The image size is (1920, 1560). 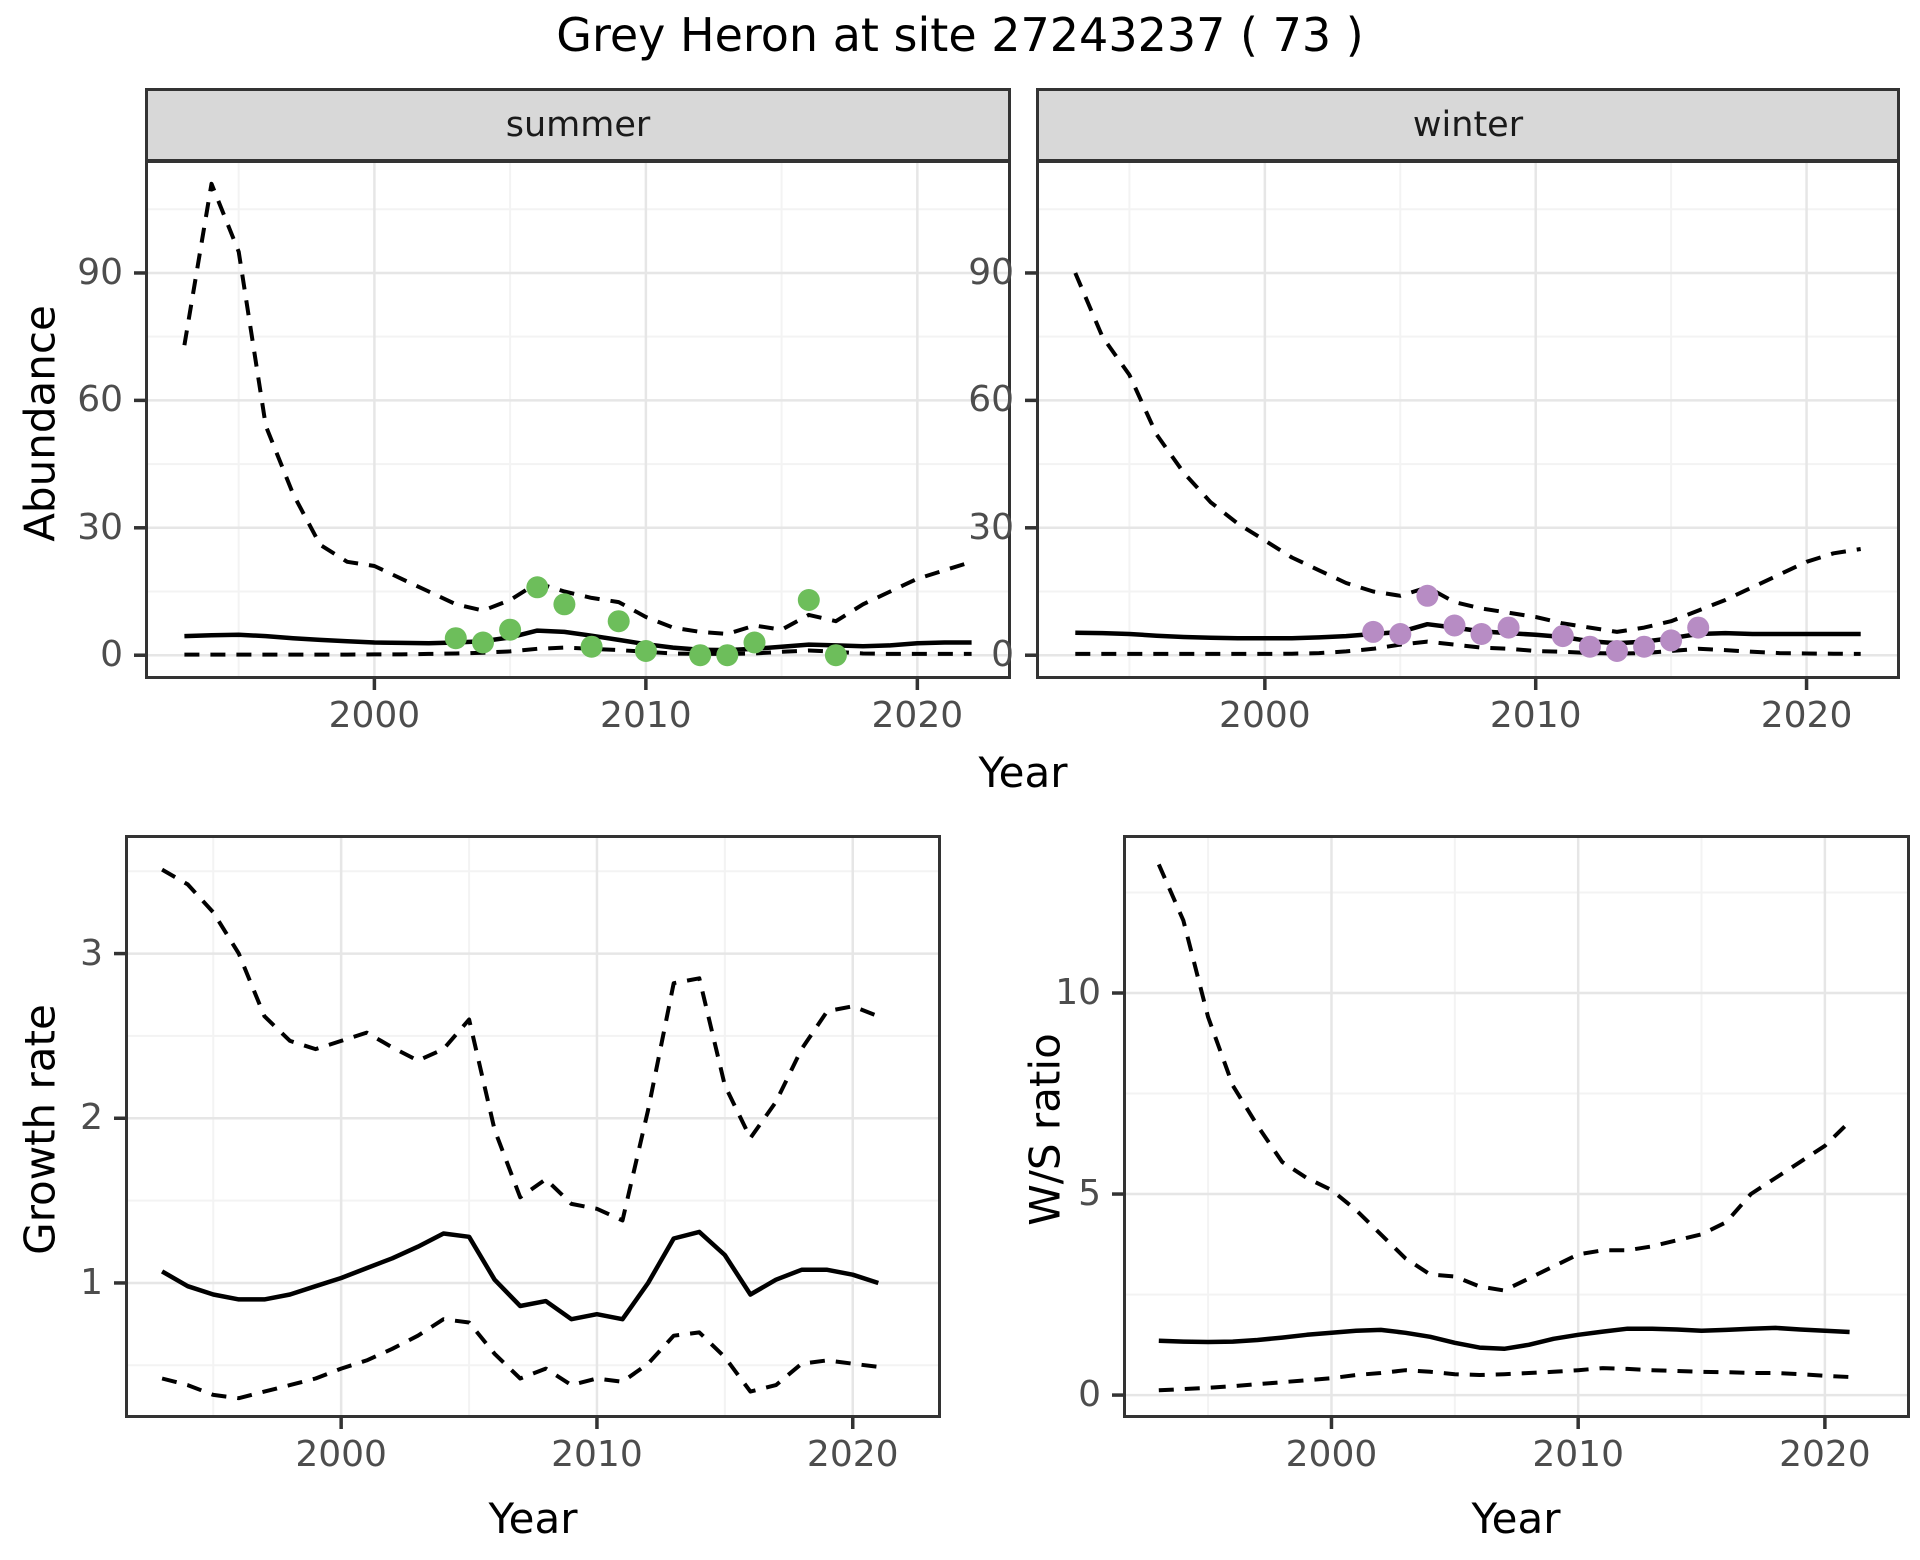 I want to click on panel-border, so click(x=1468, y=419).